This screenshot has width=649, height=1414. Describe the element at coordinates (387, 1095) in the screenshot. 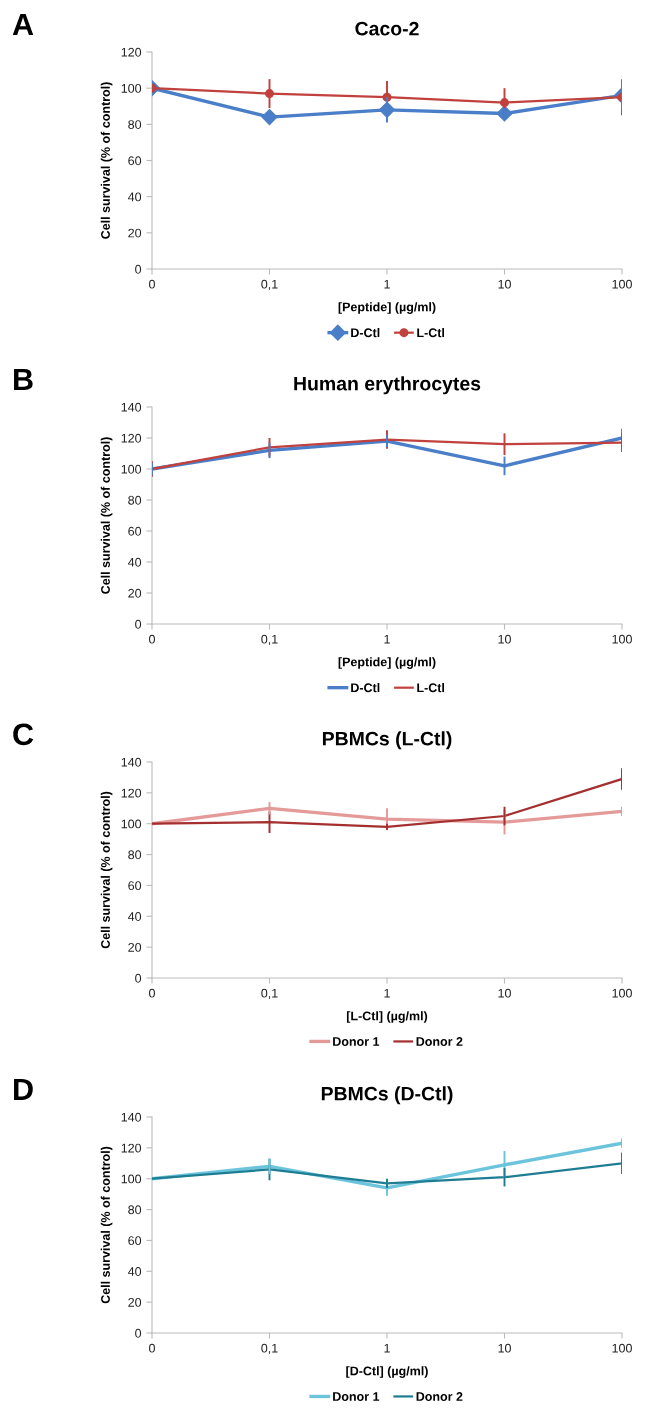

I see `chart-title: PBMCs (D-Ctl)` at that location.